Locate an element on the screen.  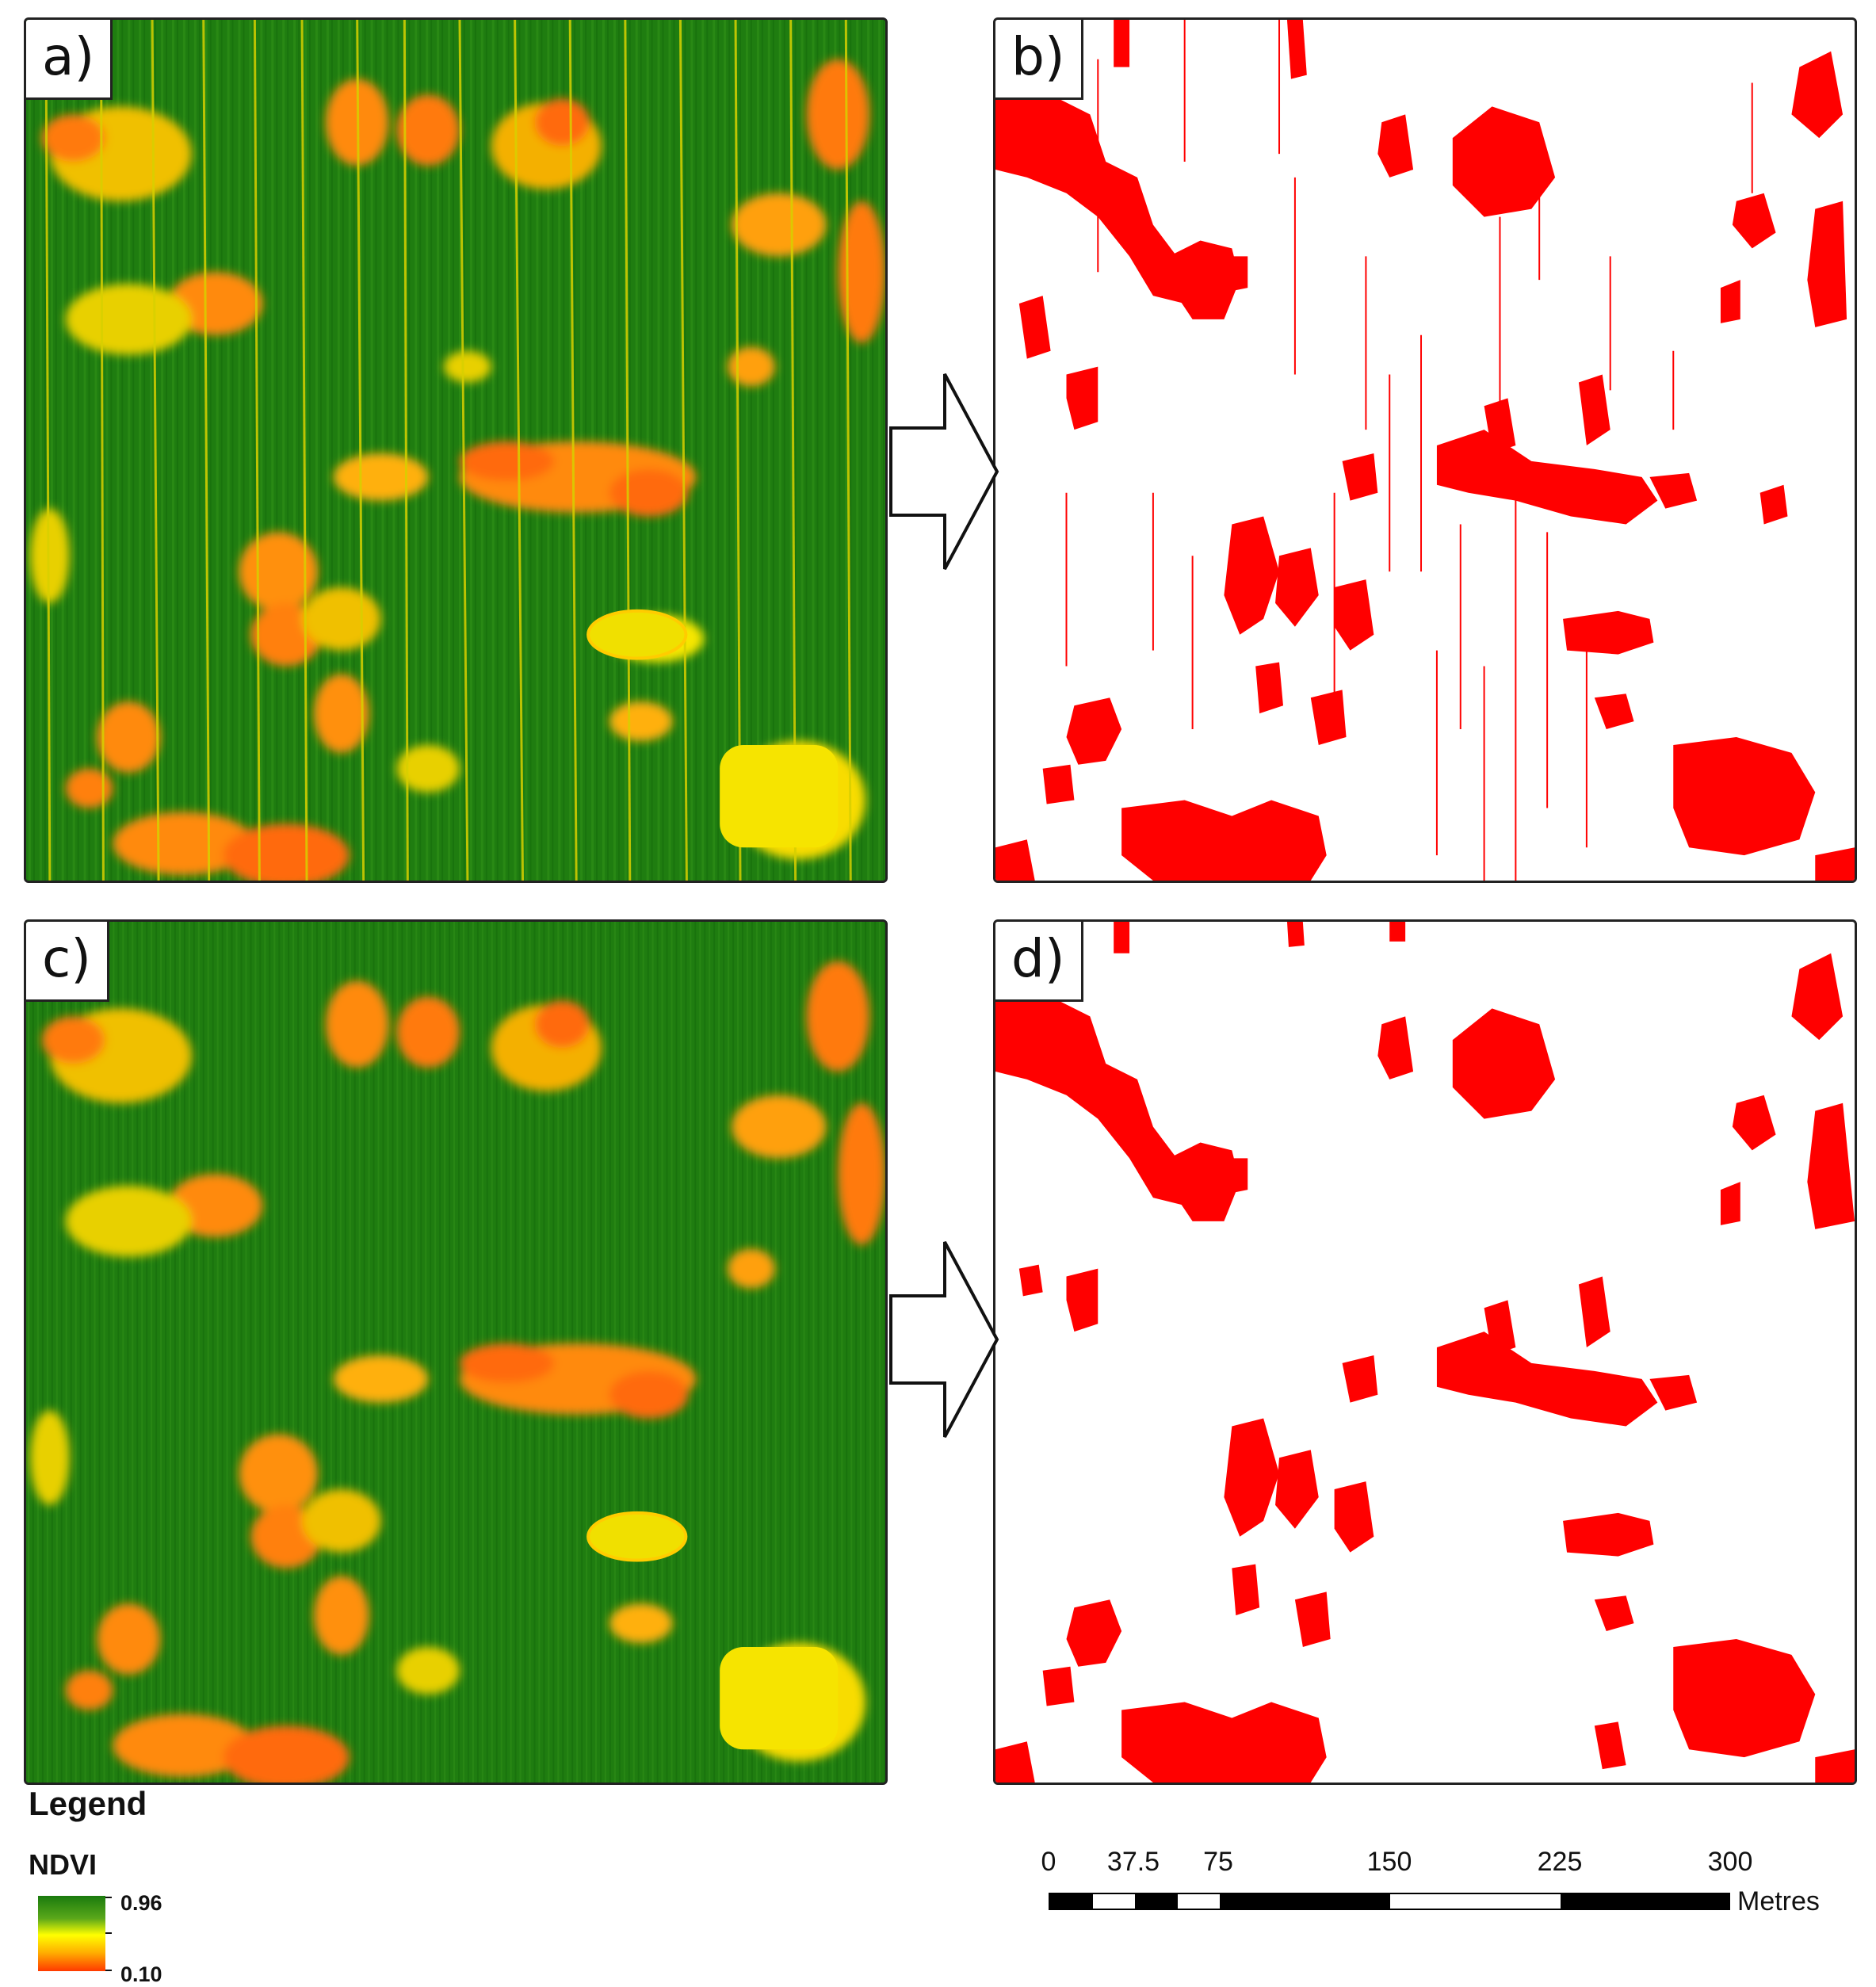
scale-tick-label: 150 is located at coordinates (1389, 1862).